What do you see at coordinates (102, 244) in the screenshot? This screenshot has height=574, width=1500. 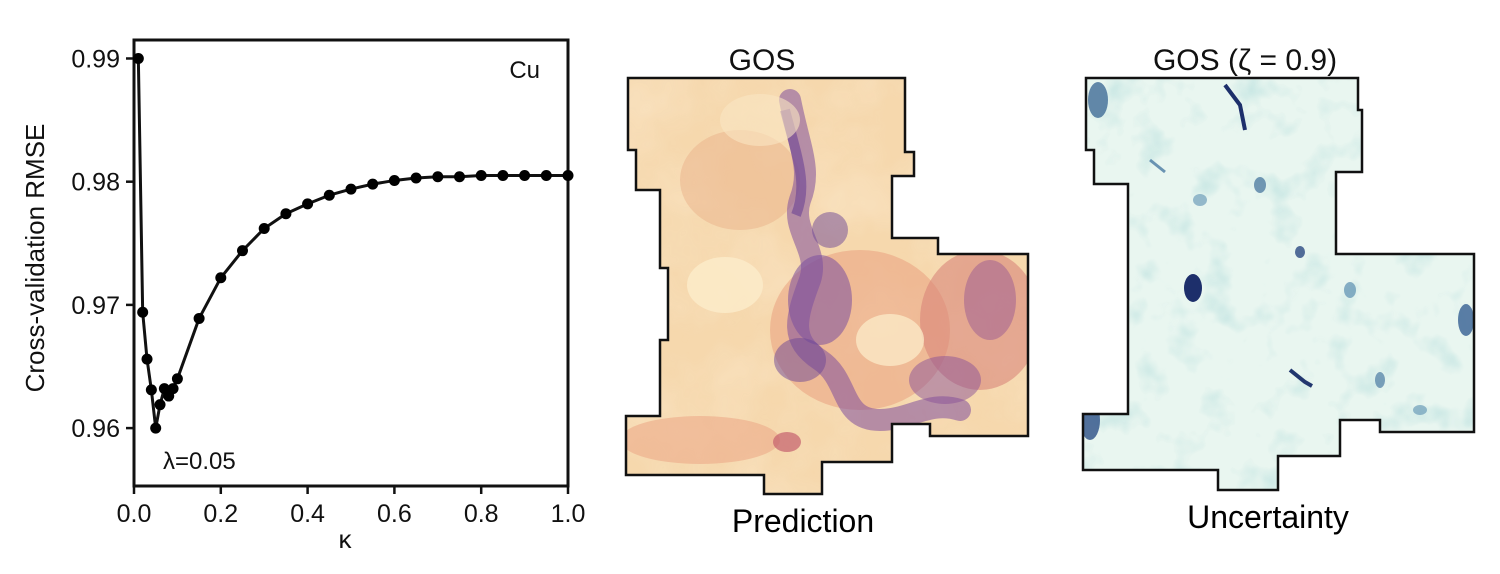 I see `y-axis-ticks: 0.96 0.97 0.98 0.99` at bounding box center [102, 244].